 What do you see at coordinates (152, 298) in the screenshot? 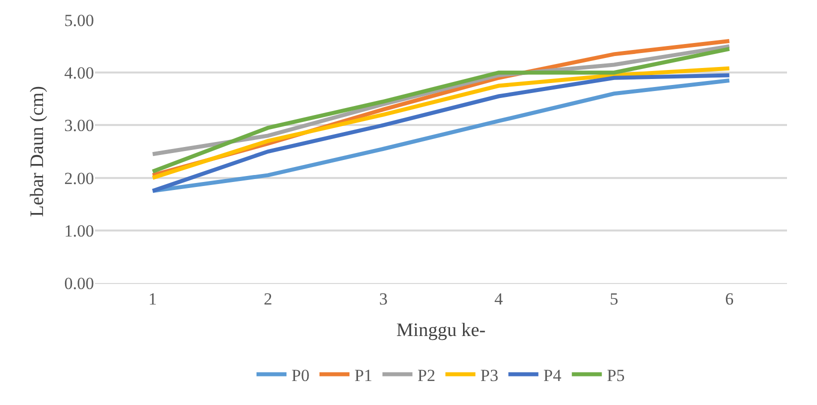
I see `x-tick-label: 1` at bounding box center [152, 298].